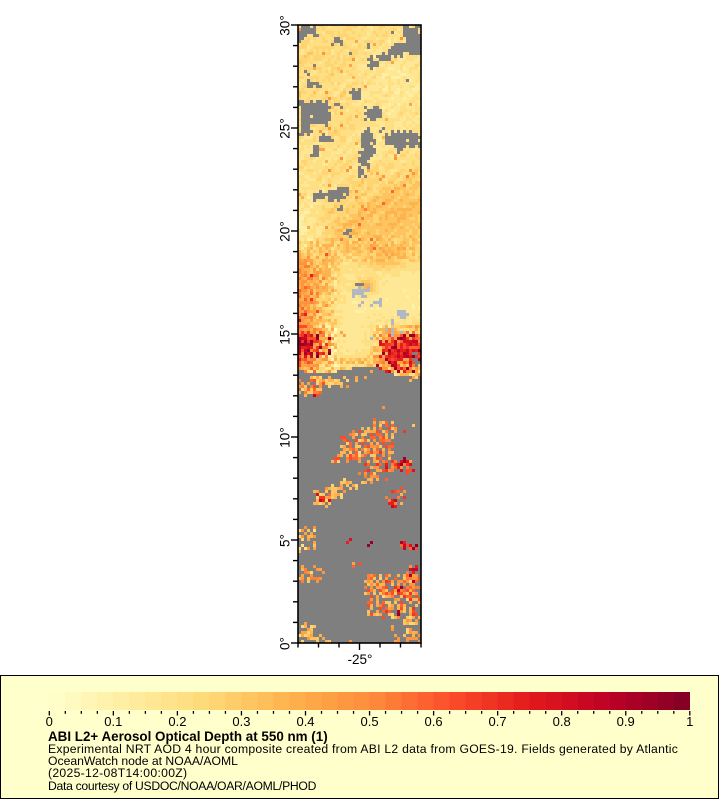 Image resolution: width=720 pixels, height=800 pixels. Describe the element at coordinates (285, 643) in the screenshot. I see `svg-text: 0°` at that location.